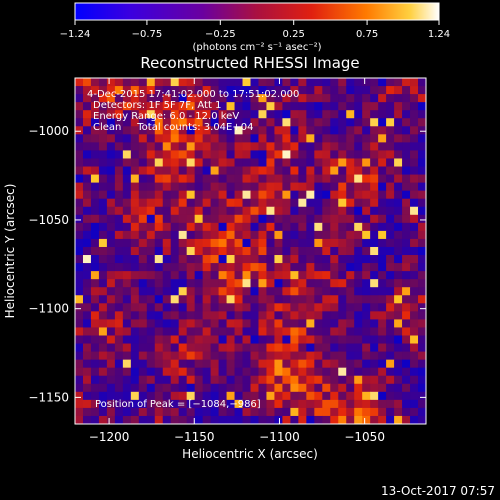 This screenshot has width=500, height=500. Describe the element at coordinates (249, 63) in the screenshot. I see `chart-title: Reconstructed RHESSI Image` at that location.